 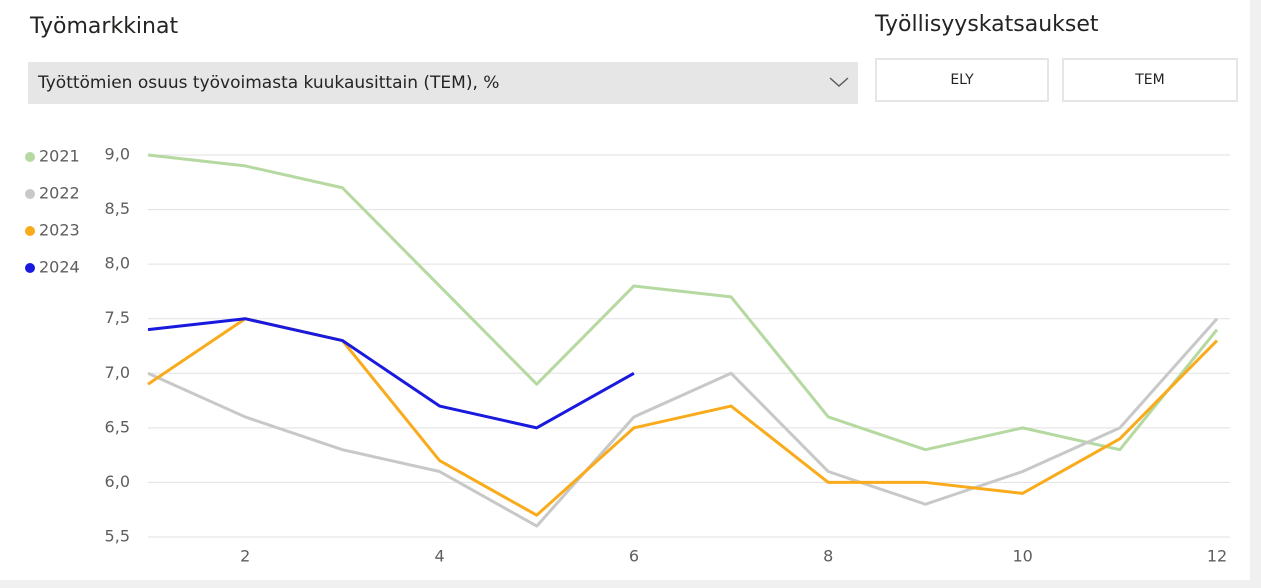 I want to click on header-title: Työmarkkinat, so click(x=104, y=26).